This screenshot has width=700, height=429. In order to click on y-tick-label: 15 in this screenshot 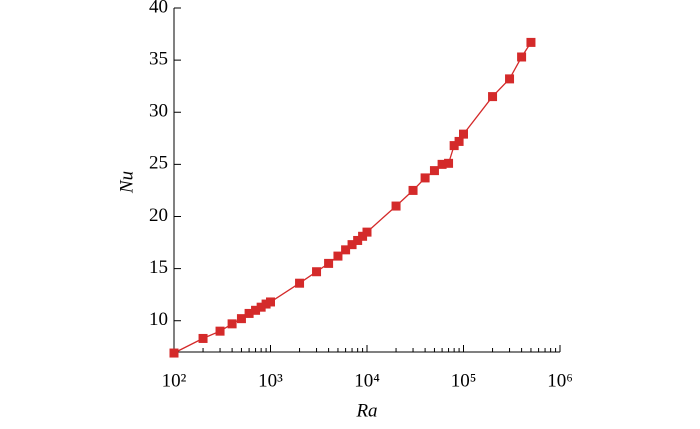, I will do `click(158, 267)`.